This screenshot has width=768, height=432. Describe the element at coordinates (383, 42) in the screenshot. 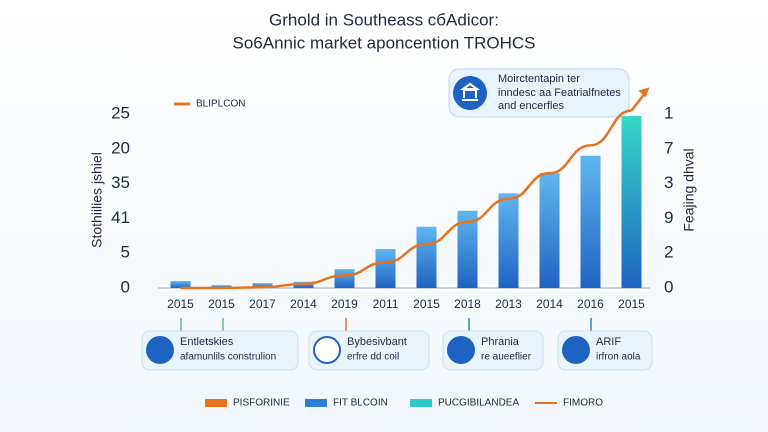

I see `chart-subtitle: So6Annic market aponcention TROHCS` at that location.